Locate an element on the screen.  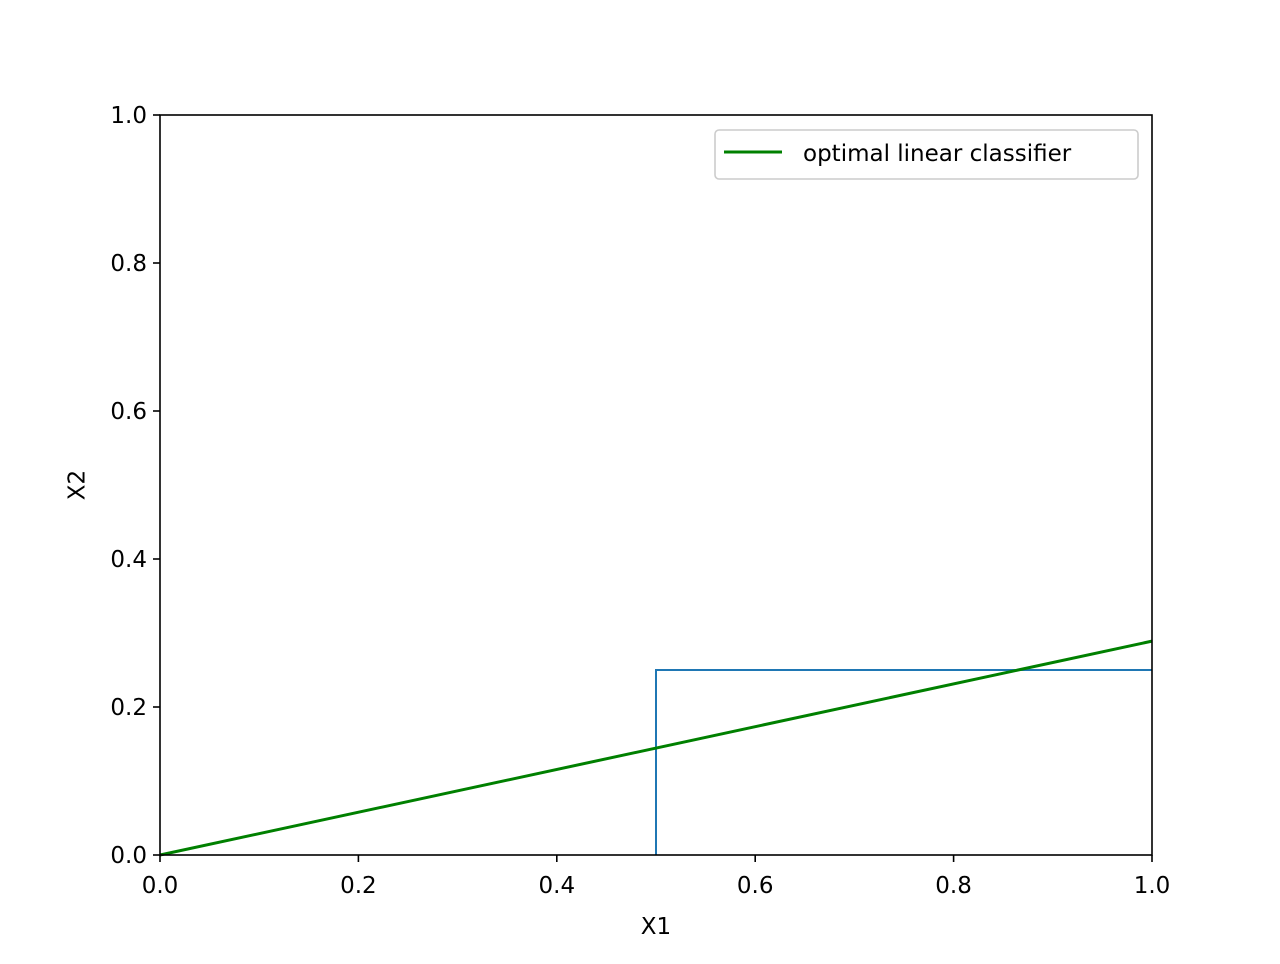
legend: optimal linear classifier is located at coordinates (926, 154).